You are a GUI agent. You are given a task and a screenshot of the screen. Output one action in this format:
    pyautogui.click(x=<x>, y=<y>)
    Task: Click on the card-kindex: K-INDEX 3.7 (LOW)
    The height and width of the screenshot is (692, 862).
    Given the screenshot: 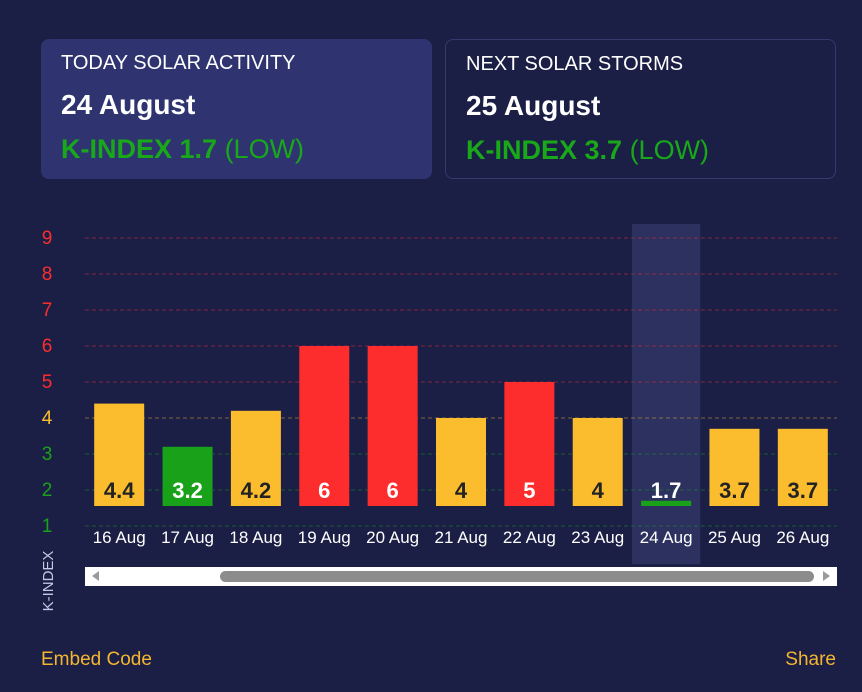 What is the action you would take?
    pyautogui.click(x=640, y=150)
    